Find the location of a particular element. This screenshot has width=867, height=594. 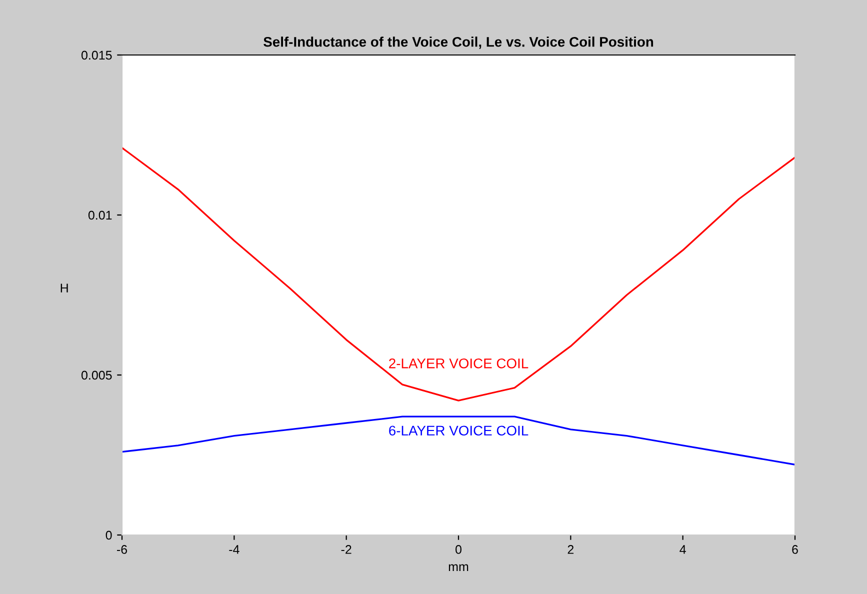

x-tick-label: -4 is located at coordinates (234, 549).